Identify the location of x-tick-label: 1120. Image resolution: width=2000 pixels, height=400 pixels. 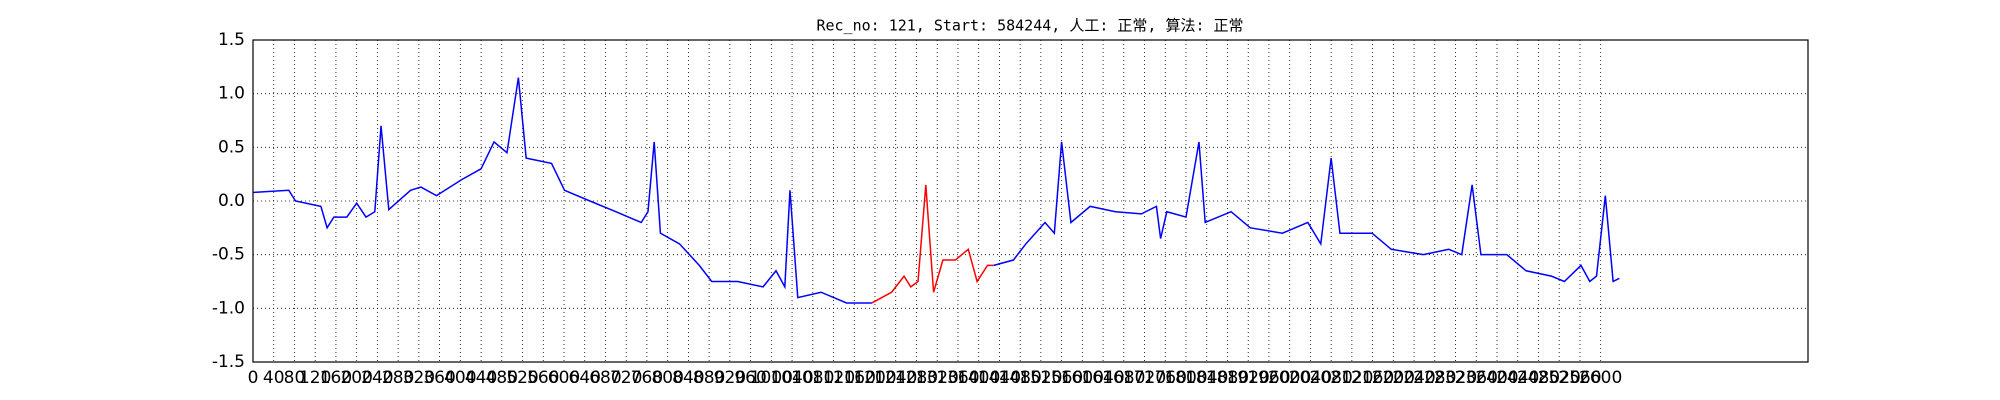
(833, 378).